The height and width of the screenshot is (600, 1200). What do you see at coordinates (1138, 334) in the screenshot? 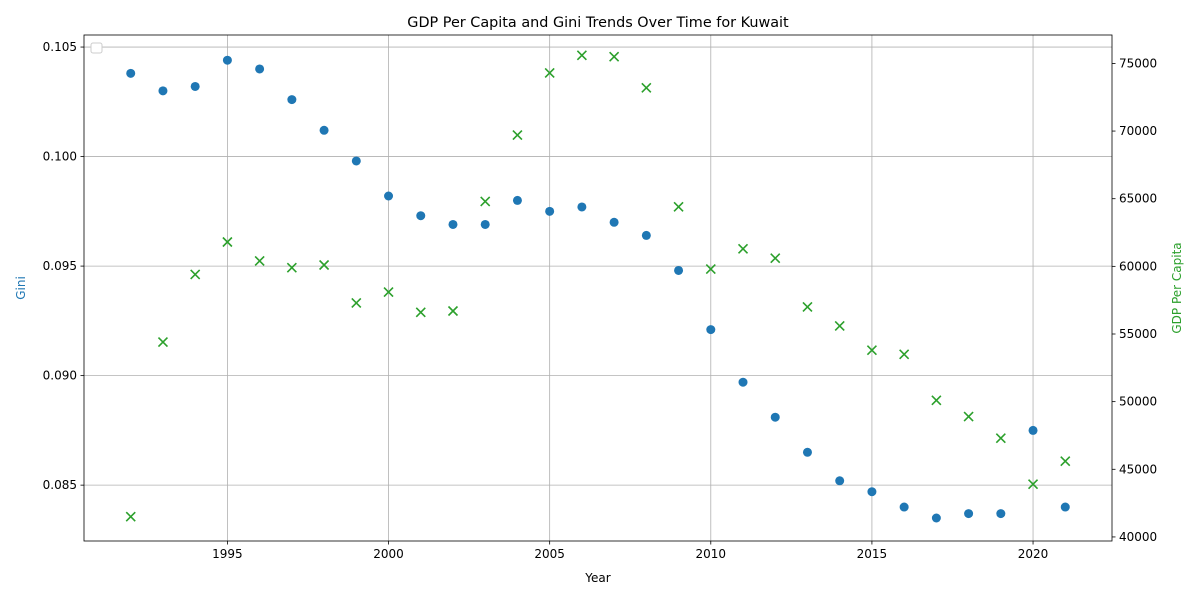
I see `right-y-tick-label: 55000` at bounding box center [1138, 334].